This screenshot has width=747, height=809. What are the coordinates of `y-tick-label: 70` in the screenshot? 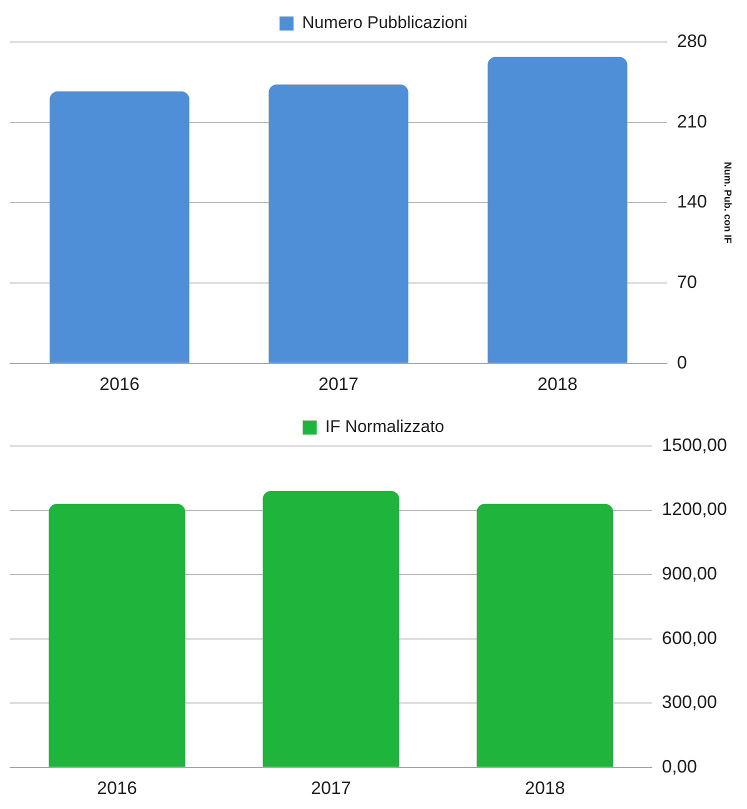 It's located at (686, 282).